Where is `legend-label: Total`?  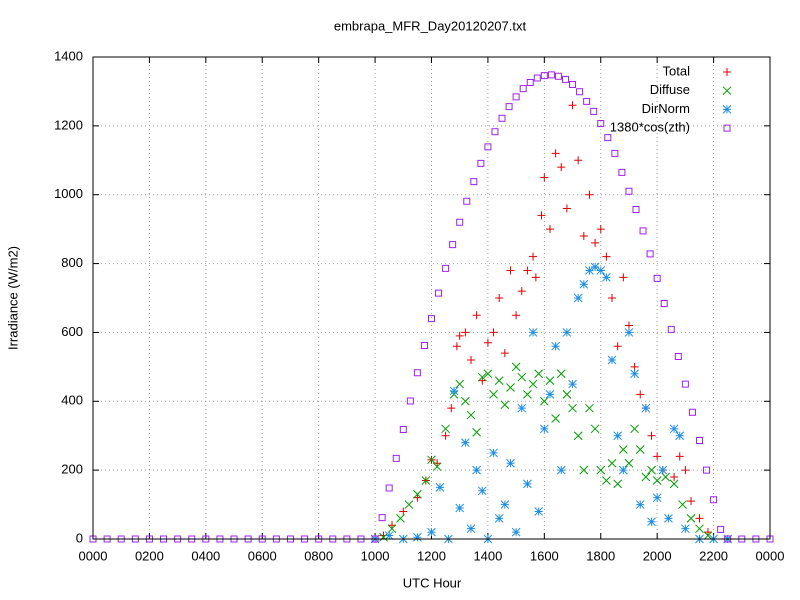 legend-label: Total is located at coordinates (677, 70).